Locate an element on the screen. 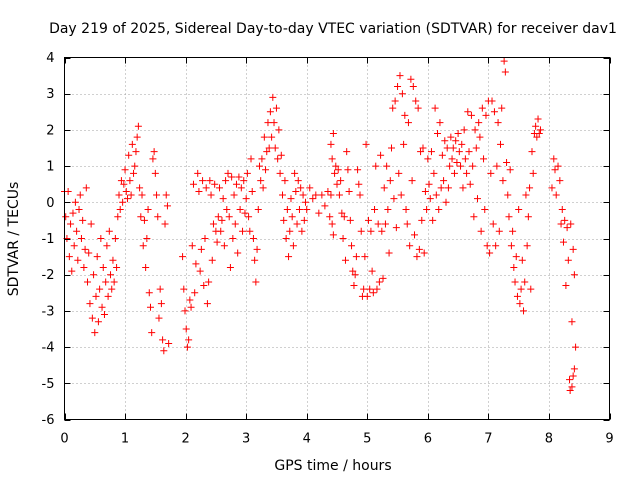 The height and width of the screenshot is (480, 640). y-tick-label: -5 is located at coordinates (48, 384).